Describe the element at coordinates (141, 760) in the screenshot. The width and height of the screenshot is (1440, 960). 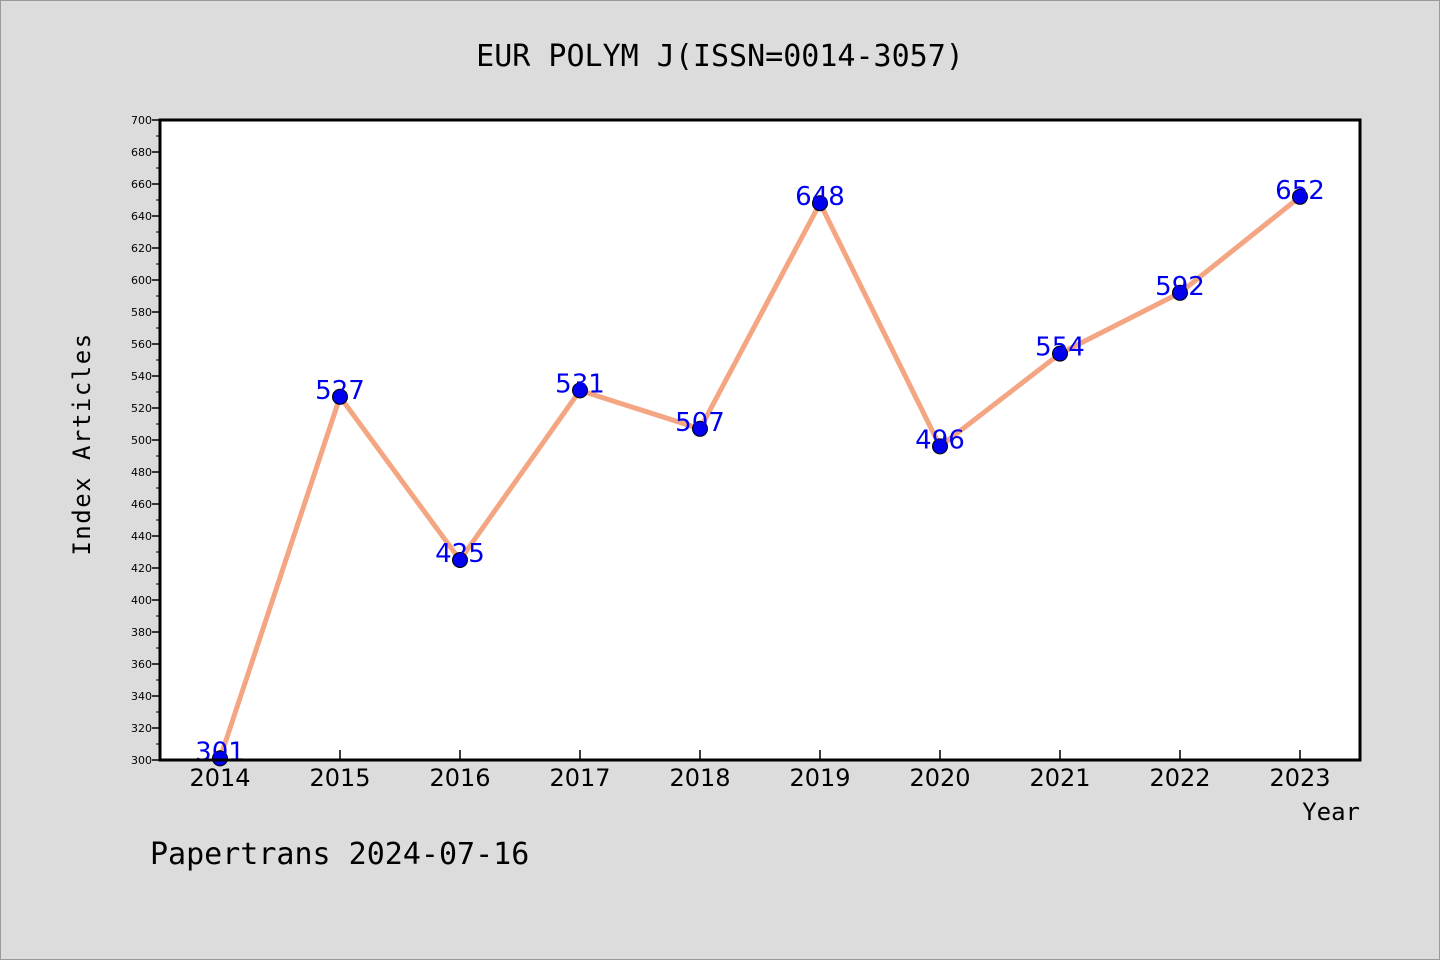
I see `y-tick-label: 300` at that location.